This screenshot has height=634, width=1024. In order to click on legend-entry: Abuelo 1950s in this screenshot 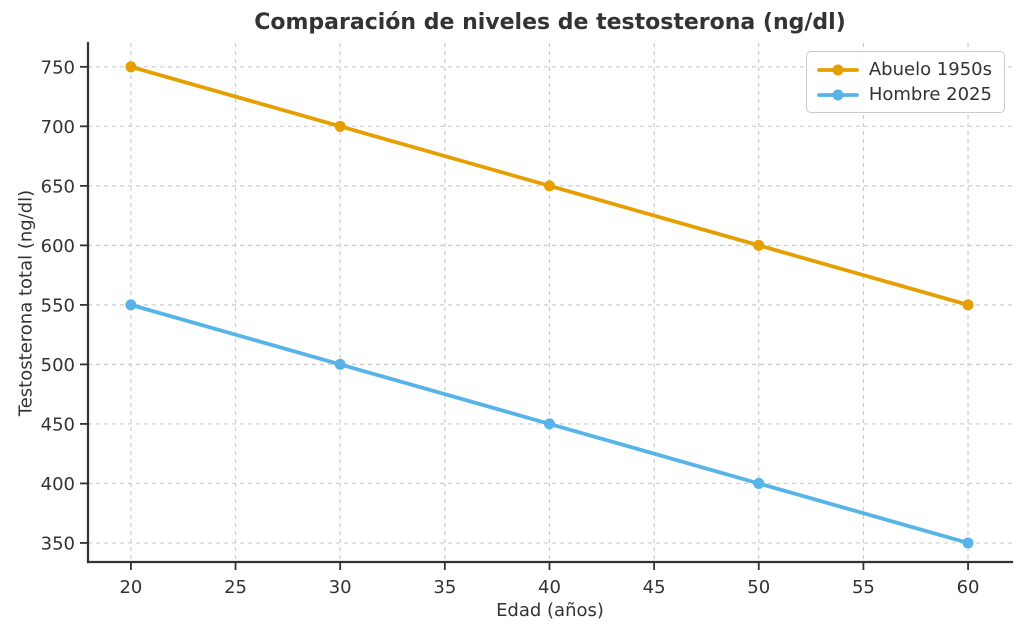, I will do `click(904, 69)`.